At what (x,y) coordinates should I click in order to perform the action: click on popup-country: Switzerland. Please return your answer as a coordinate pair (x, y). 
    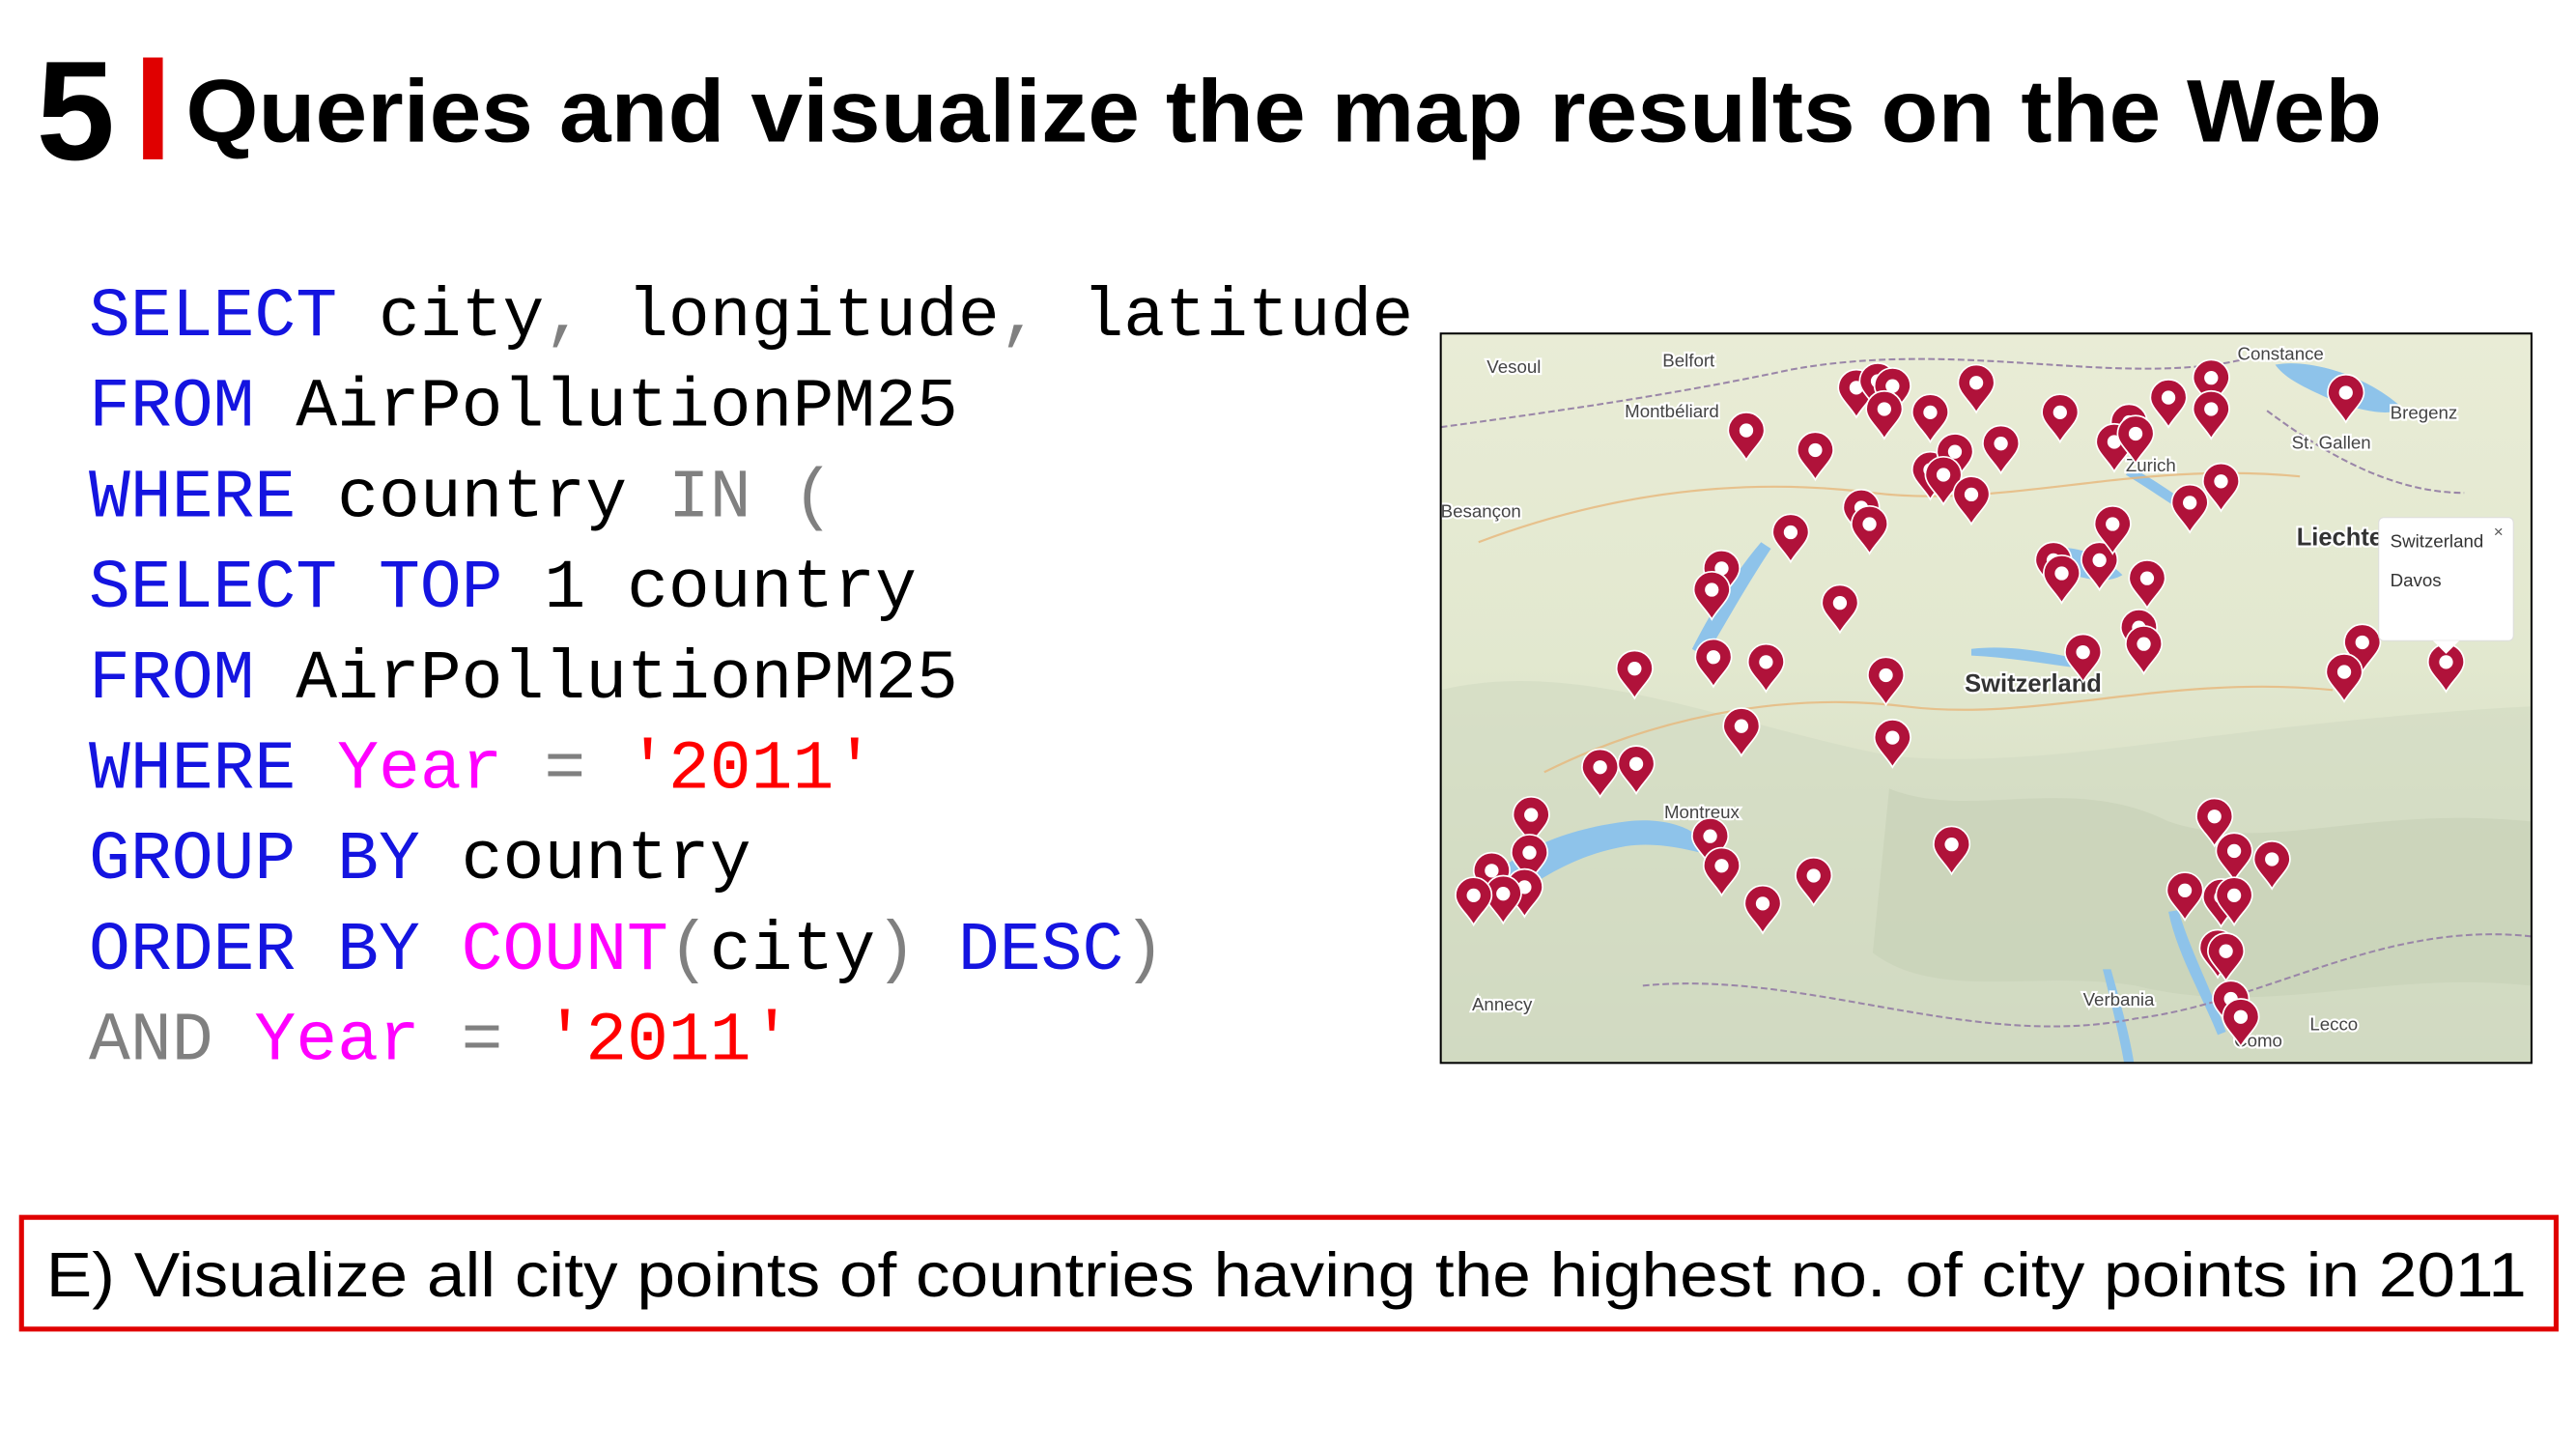
    Looking at the image, I should click on (2437, 540).